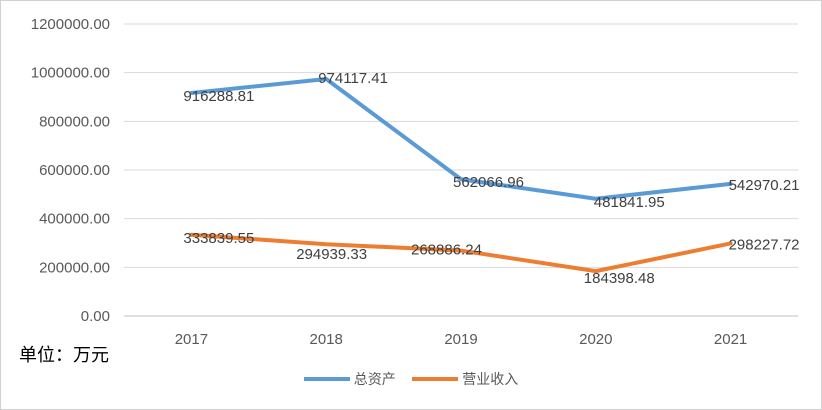  Describe the element at coordinates (435, 379) in the screenshot. I see `legend-swatch-revenue` at that location.